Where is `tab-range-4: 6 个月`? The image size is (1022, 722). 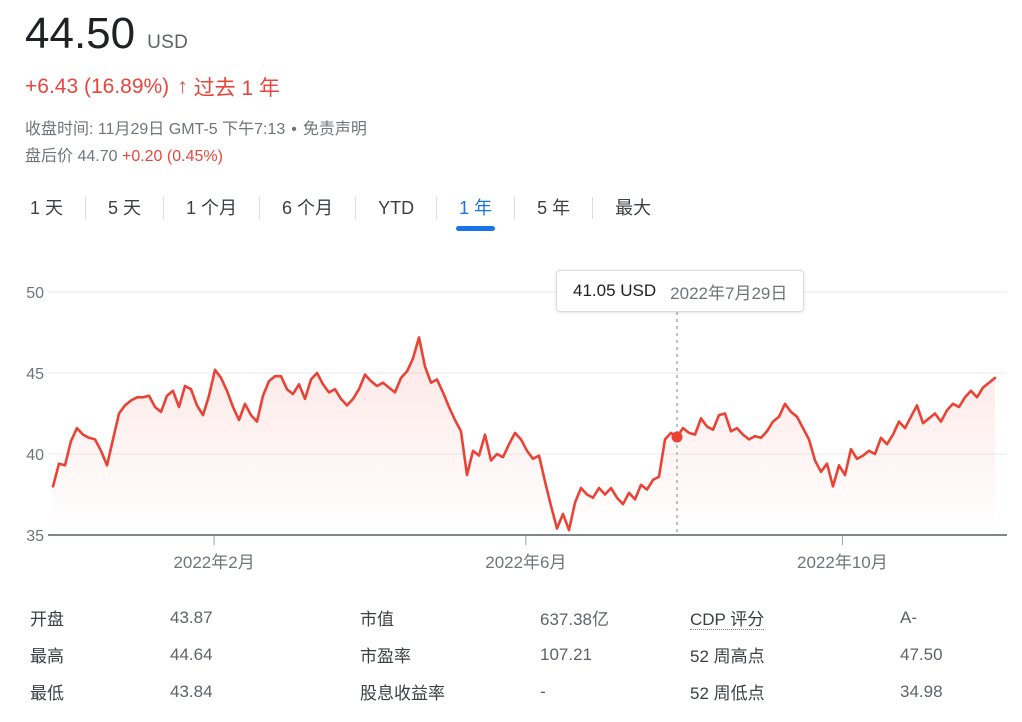 tab-range-4: 6 个月 is located at coordinates (307, 208).